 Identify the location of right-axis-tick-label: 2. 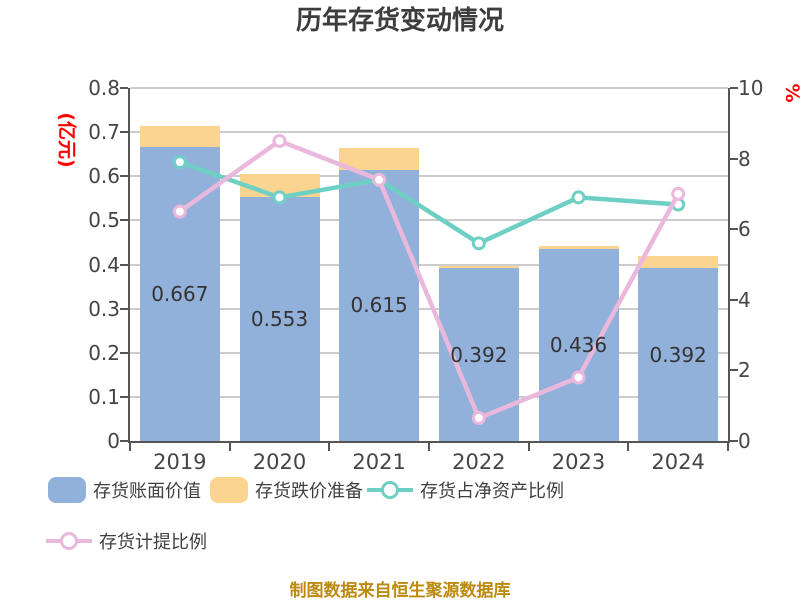
(744, 370).